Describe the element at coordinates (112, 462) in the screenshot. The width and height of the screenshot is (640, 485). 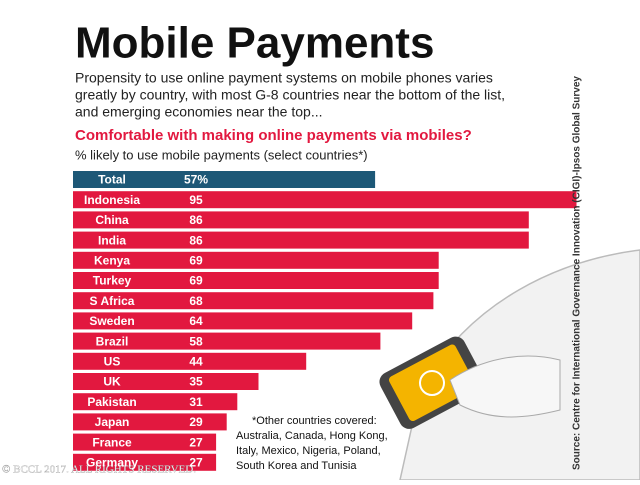
I see `category-label: Germany` at that location.